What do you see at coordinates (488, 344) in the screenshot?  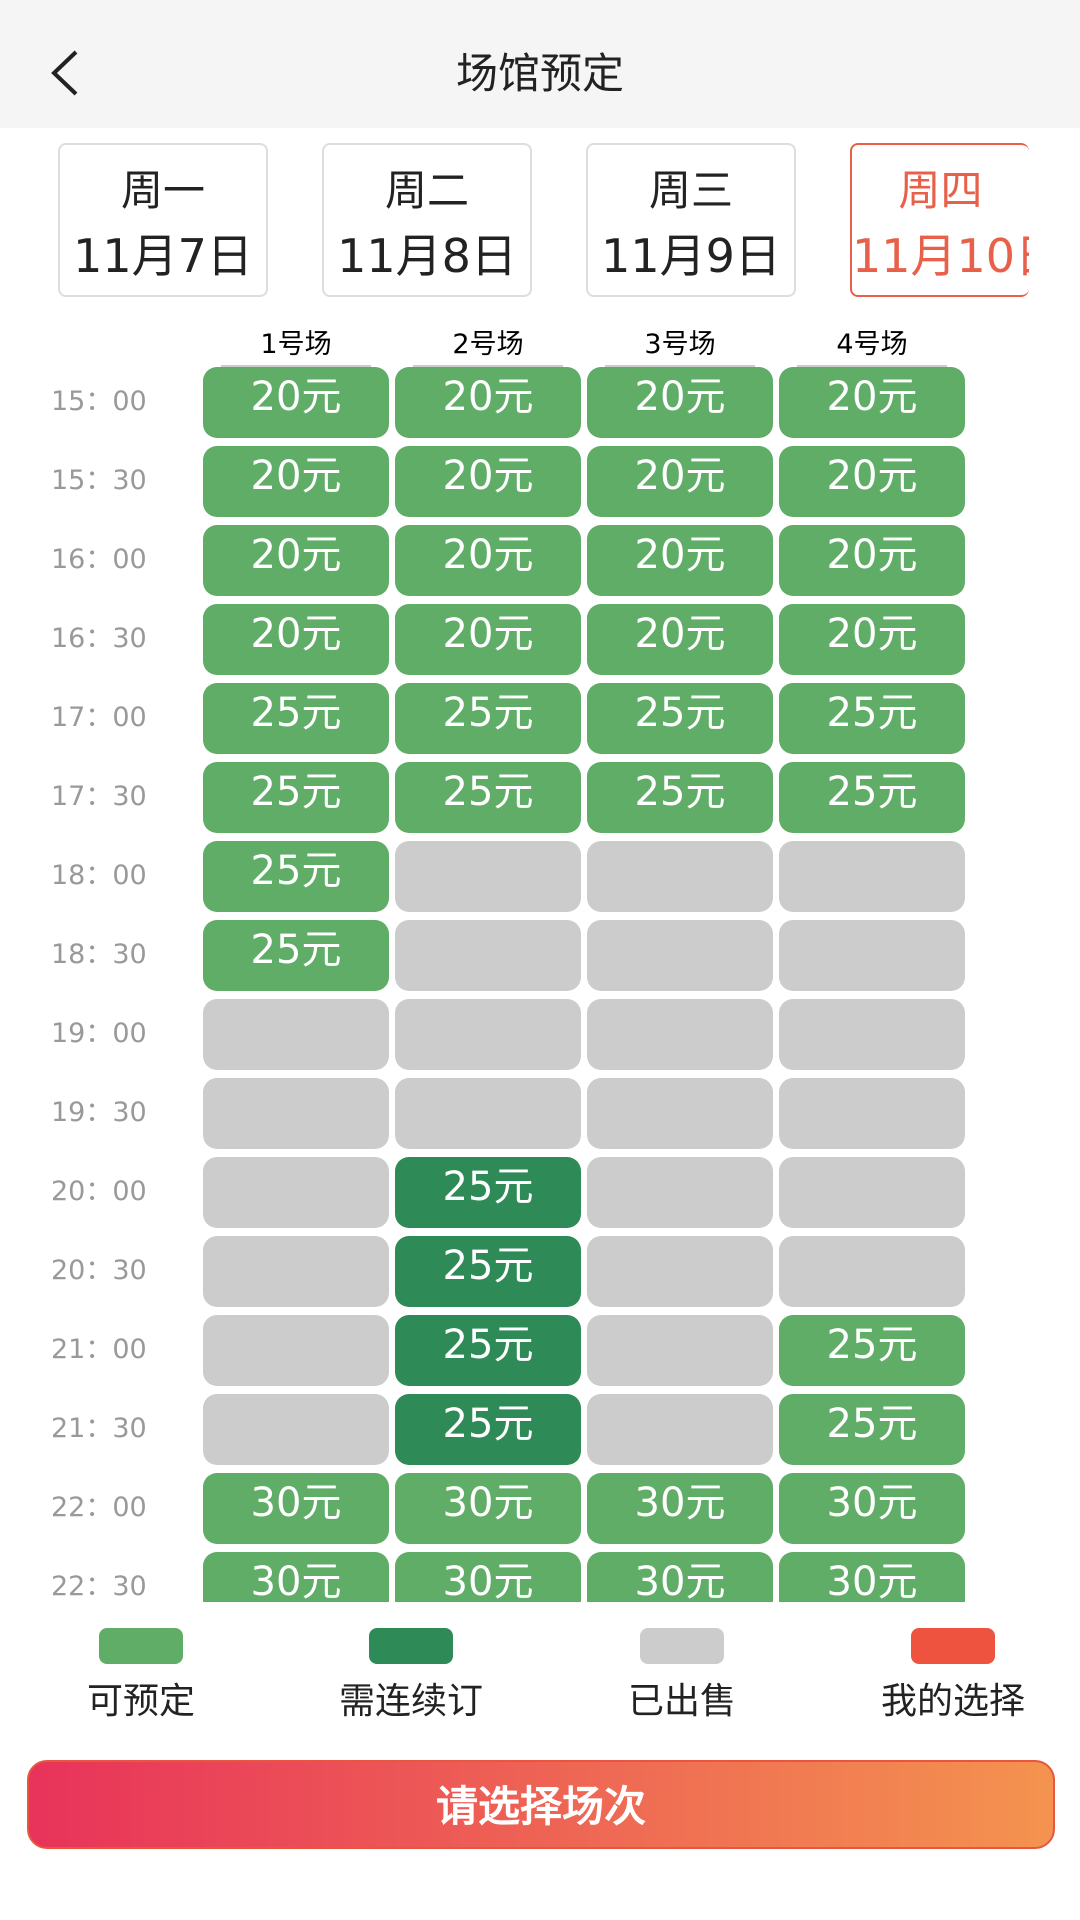 I see `court-header: 2号场` at bounding box center [488, 344].